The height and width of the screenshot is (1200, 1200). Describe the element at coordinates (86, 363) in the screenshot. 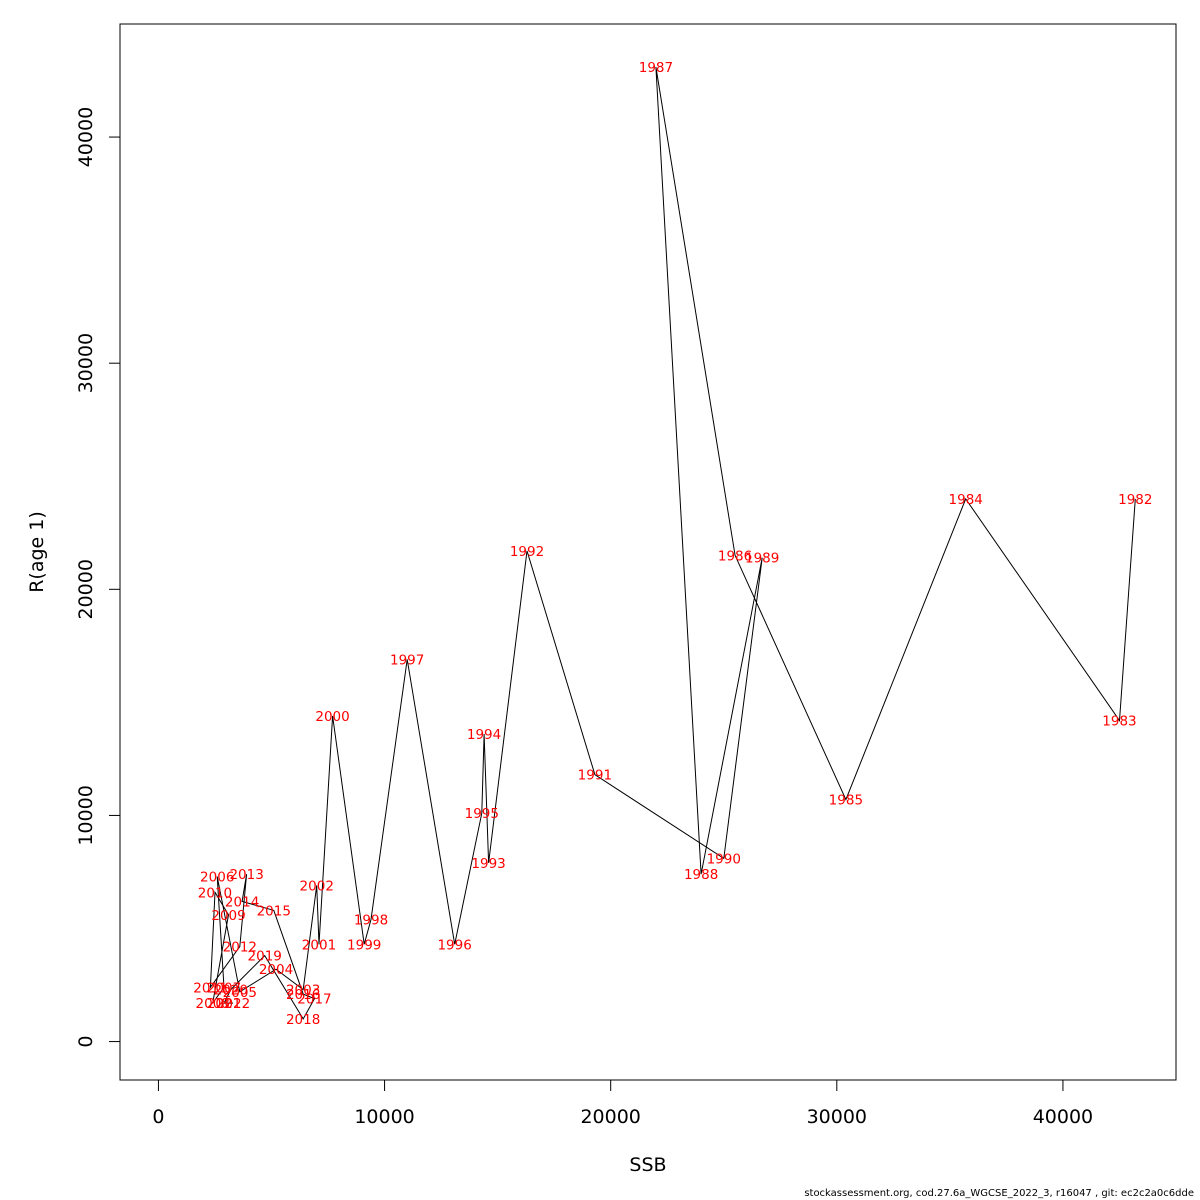

I see `y-tick-label: 30000` at that location.